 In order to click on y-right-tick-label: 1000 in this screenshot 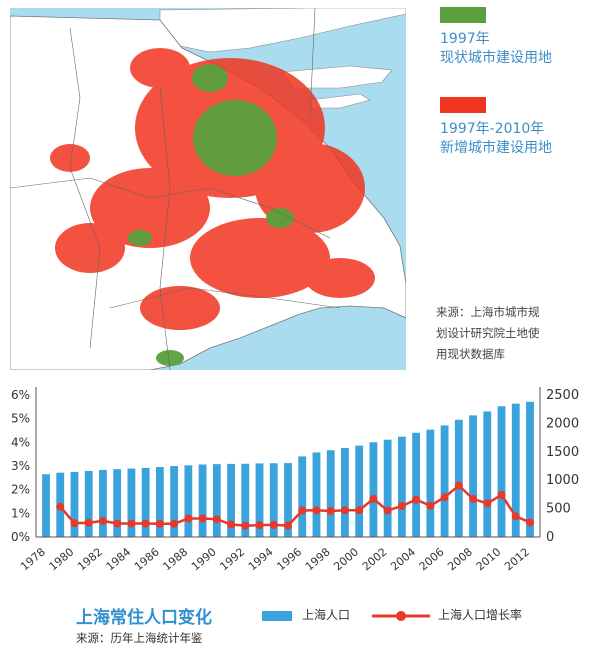, I will do `click(562, 480)`.